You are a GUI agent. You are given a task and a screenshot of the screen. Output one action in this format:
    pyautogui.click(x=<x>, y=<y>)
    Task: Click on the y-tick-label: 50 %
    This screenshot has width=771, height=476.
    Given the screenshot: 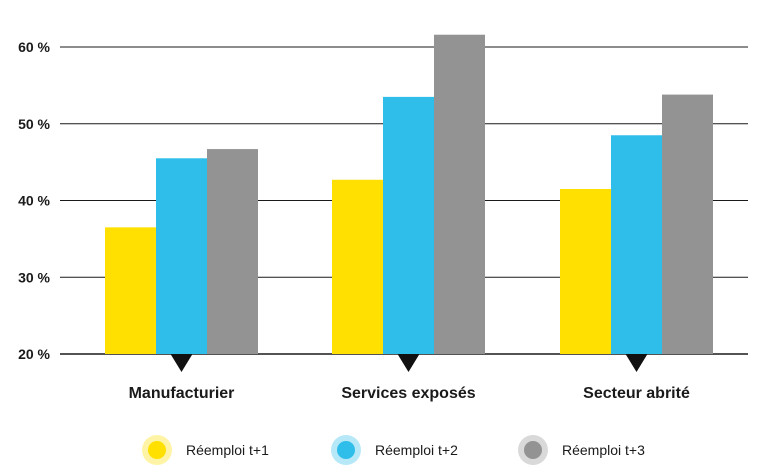 What is the action you would take?
    pyautogui.click(x=34, y=124)
    